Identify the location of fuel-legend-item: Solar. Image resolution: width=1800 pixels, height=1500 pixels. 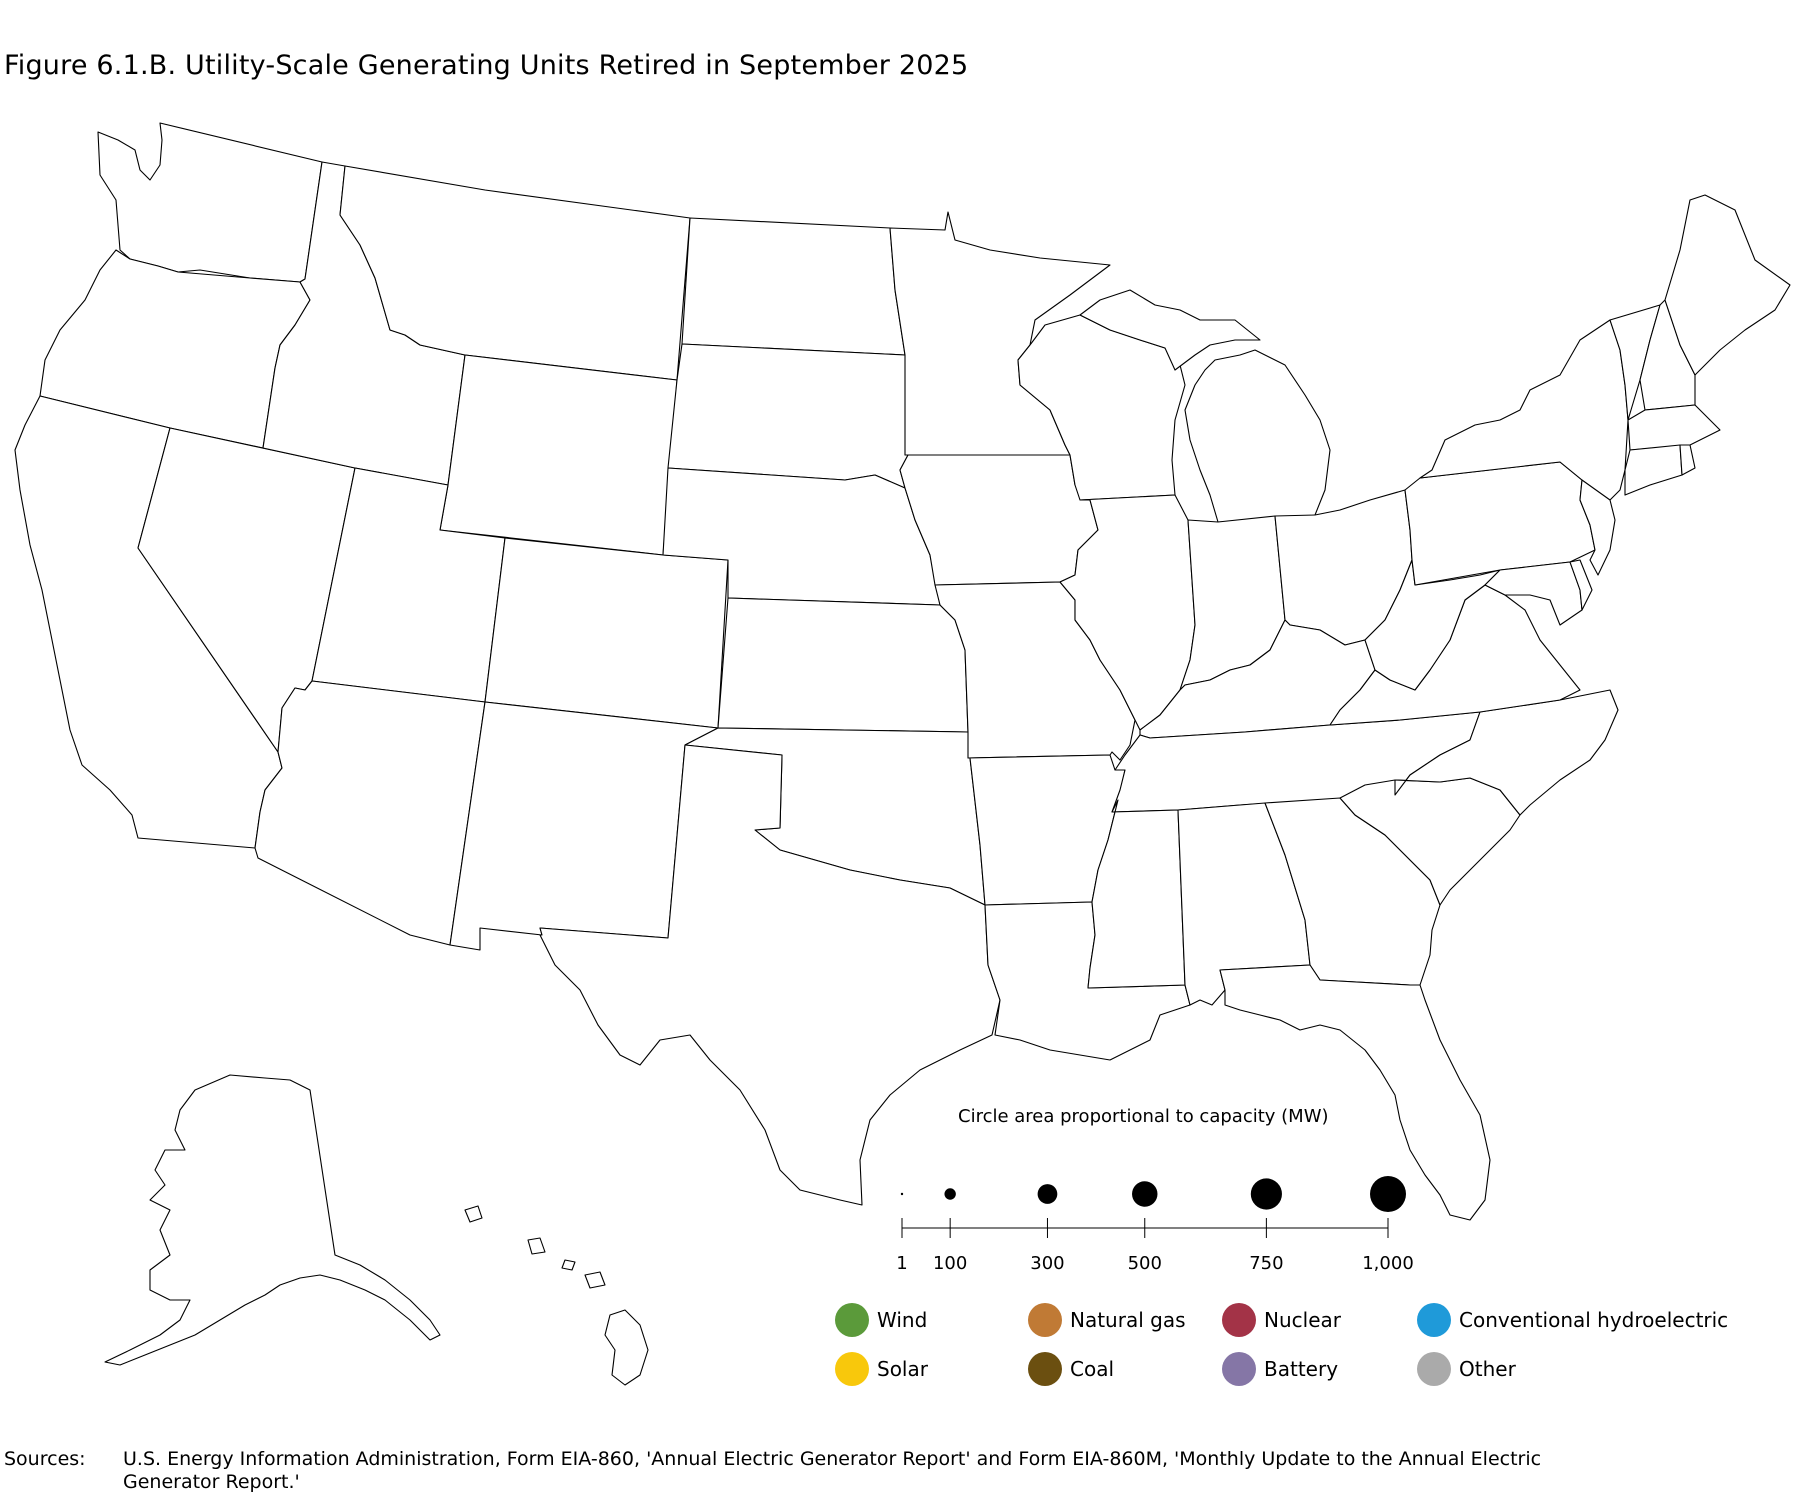
(881, 1369).